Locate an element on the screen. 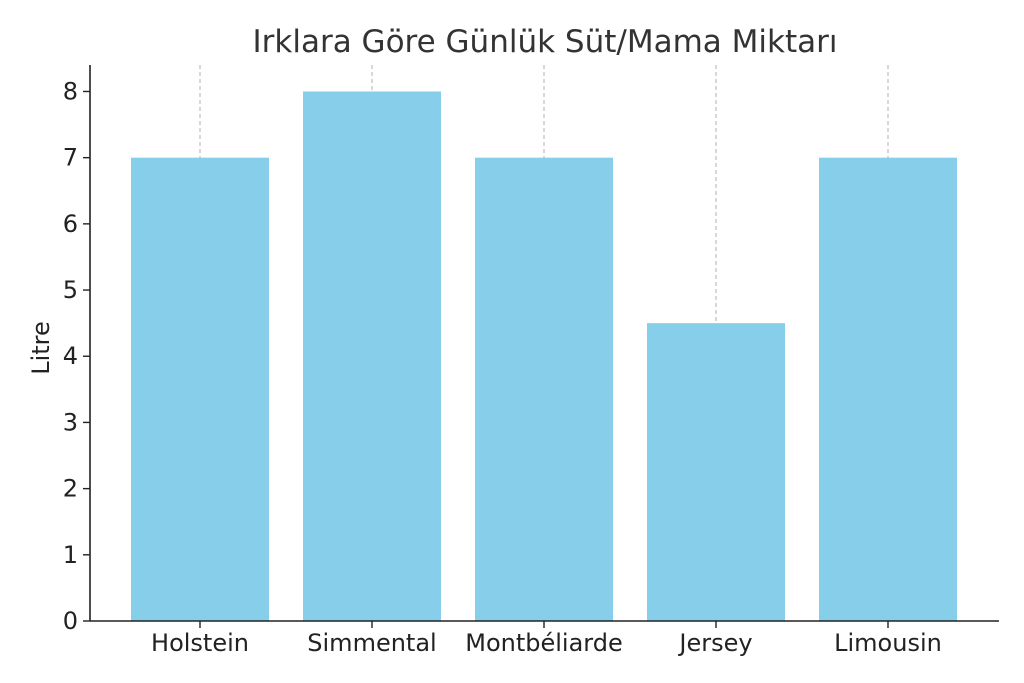 The height and width of the screenshot is (683, 1024). y-tick-label: 2 is located at coordinates (70, 489).